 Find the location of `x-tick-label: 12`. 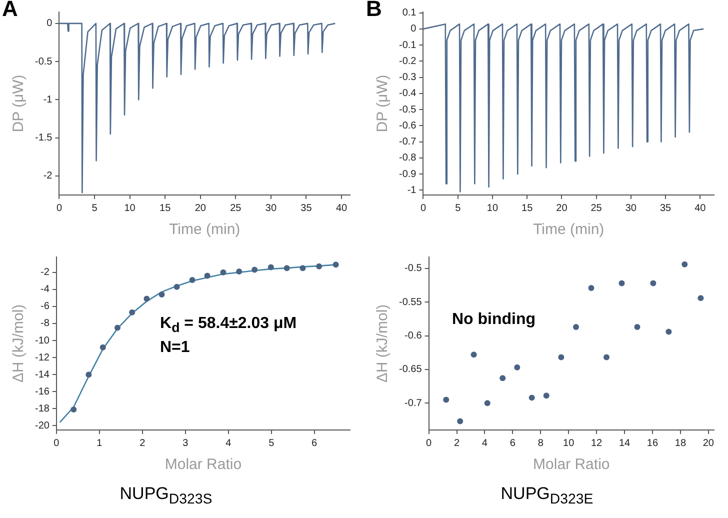

x-tick-label: 12 is located at coordinates (597, 443).